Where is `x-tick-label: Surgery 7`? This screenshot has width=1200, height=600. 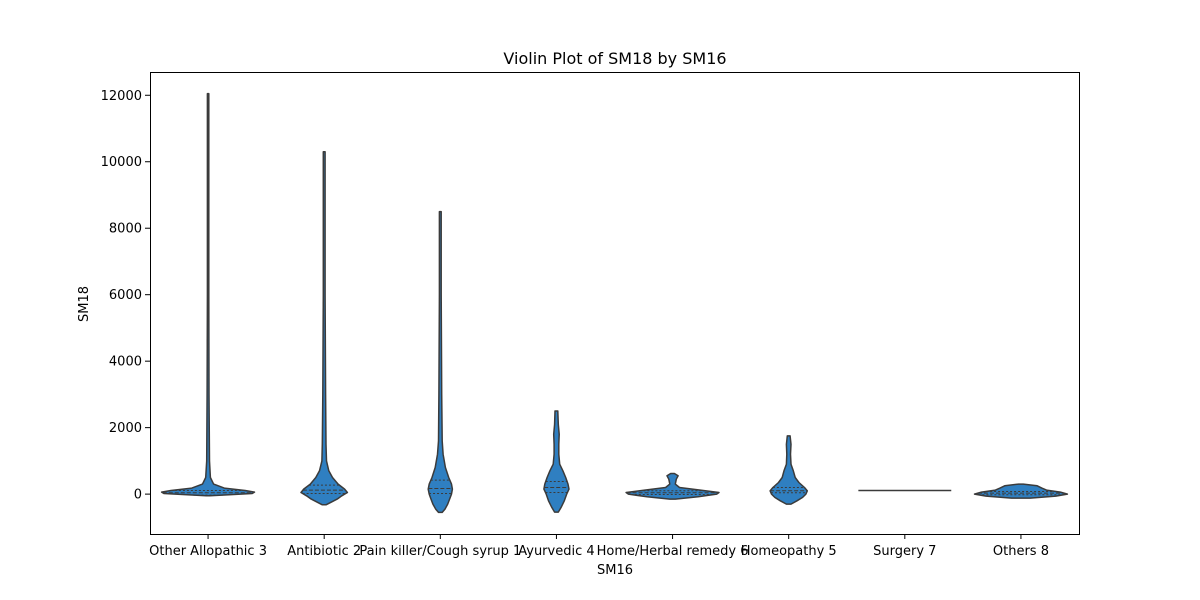
x-tick-label: Surgery 7 is located at coordinates (904, 551).